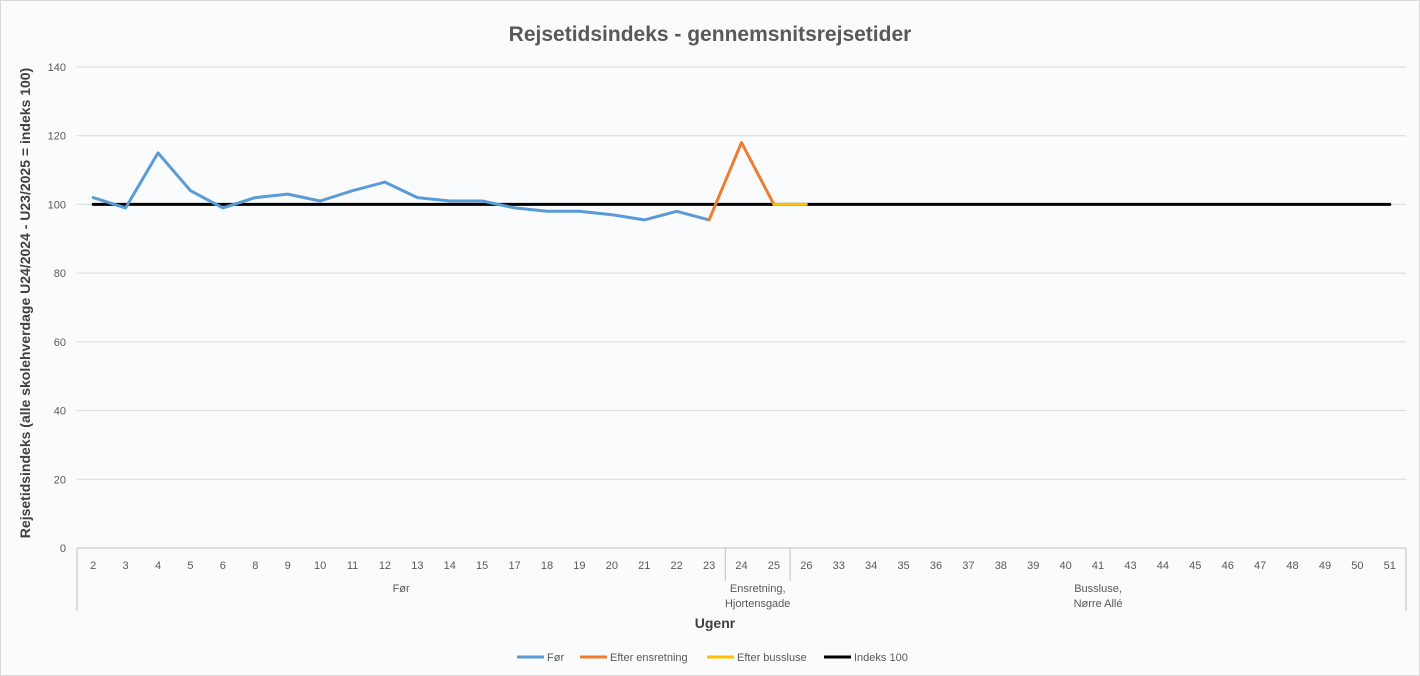  I want to click on y-tick-label: 140, so click(57, 68).